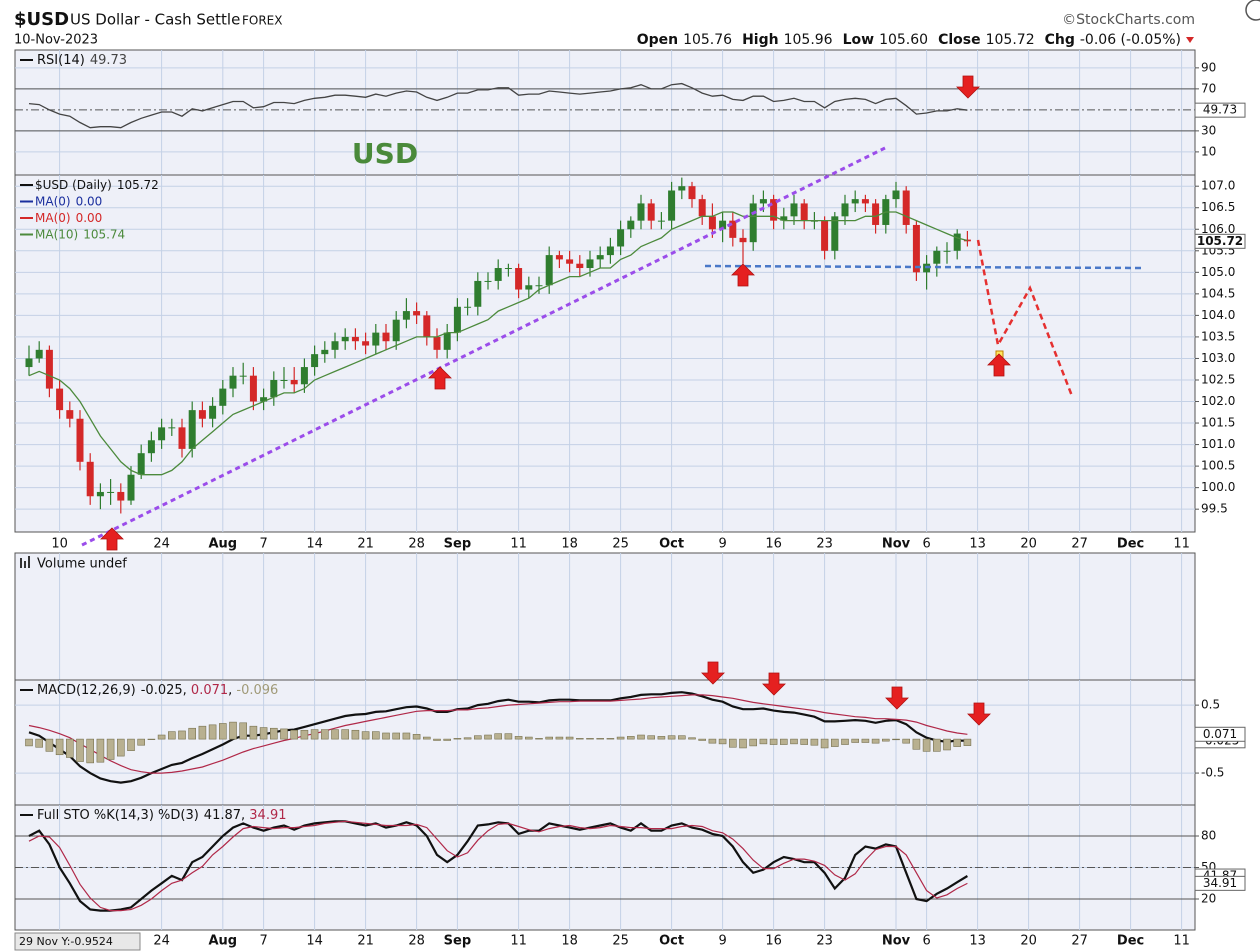 Image resolution: width=1260 pixels, height=951 pixels. I want to click on quote-value: -0.06 (-0.05%), so click(1130, 40).